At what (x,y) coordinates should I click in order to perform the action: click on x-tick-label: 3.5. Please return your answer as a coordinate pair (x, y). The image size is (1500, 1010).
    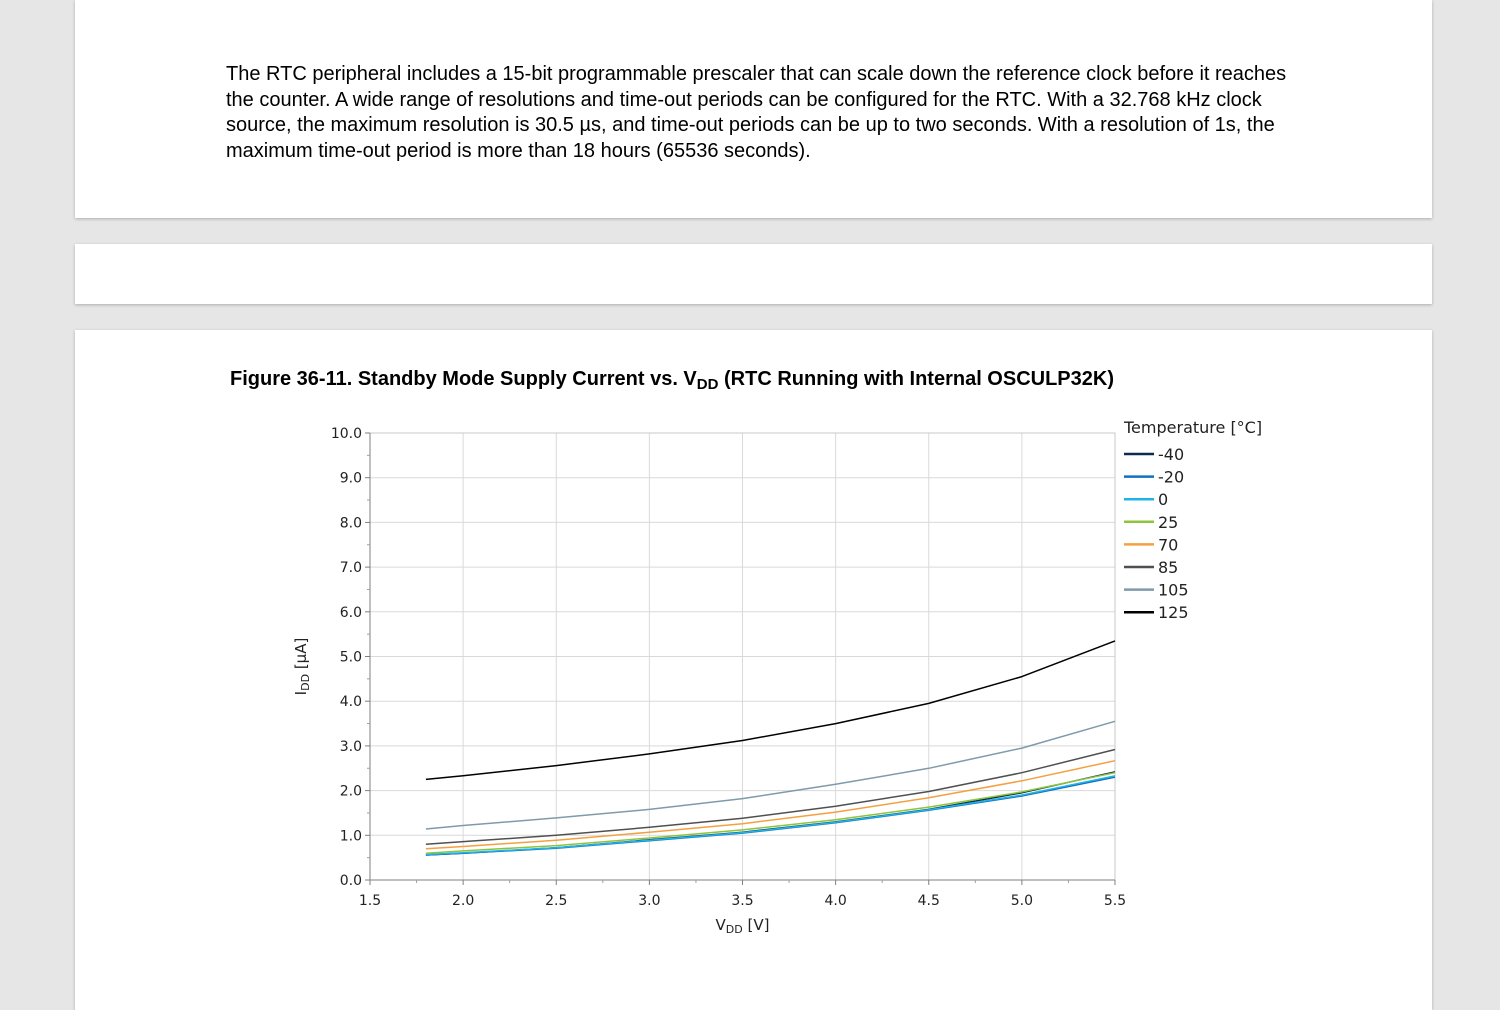
    Looking at the image, I should click on (742, 901).